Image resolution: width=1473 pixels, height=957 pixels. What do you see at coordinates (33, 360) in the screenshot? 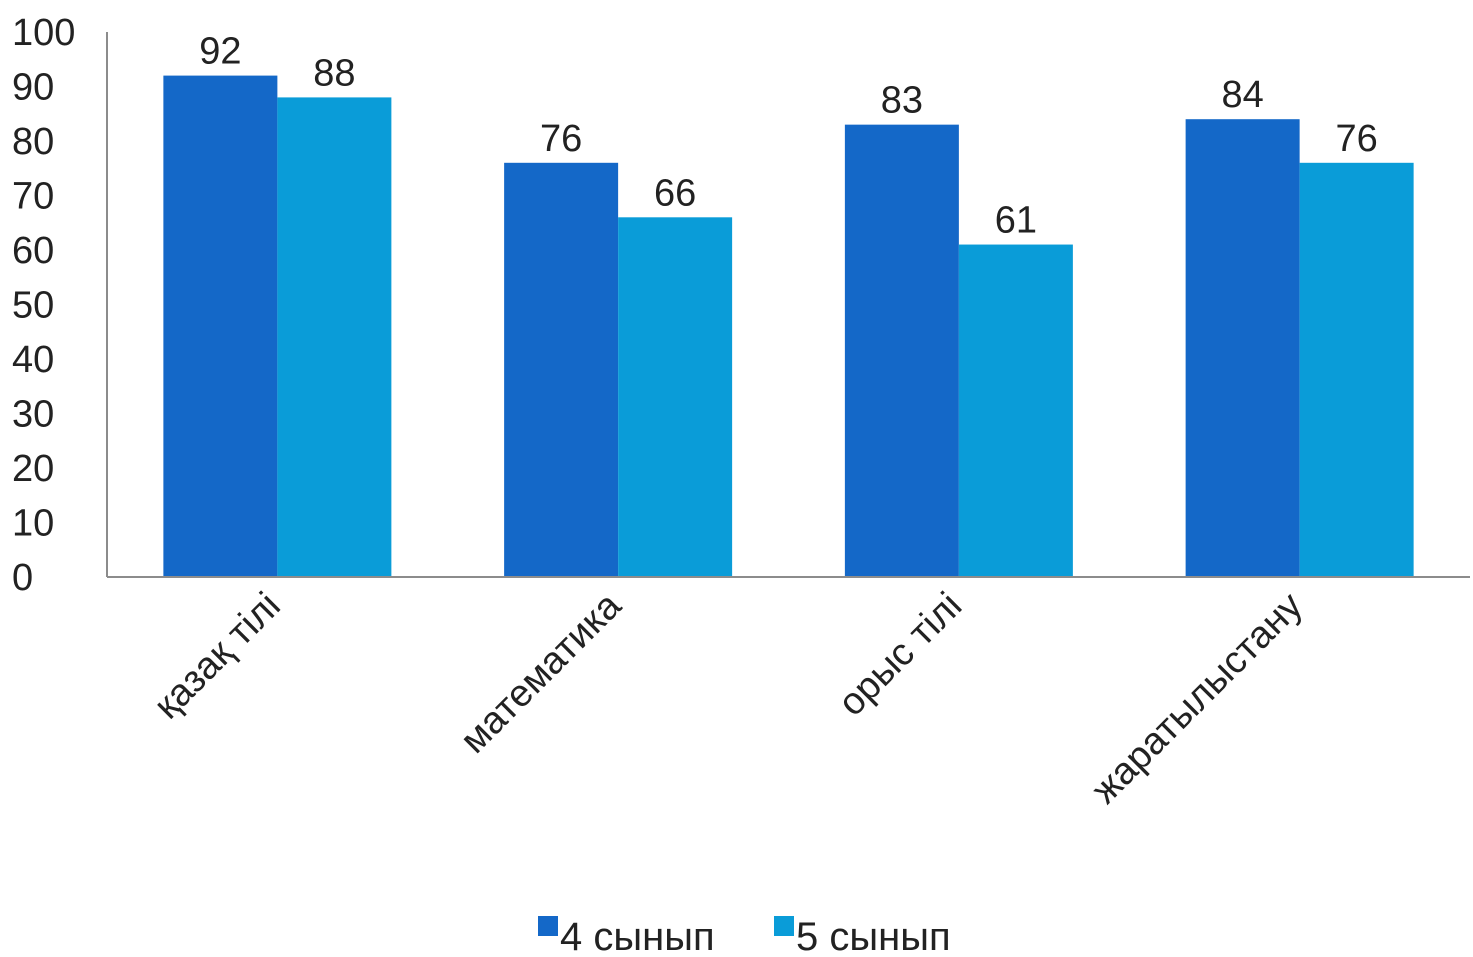
I see `y-tick-label: 40` at bounding box center [33, 360].